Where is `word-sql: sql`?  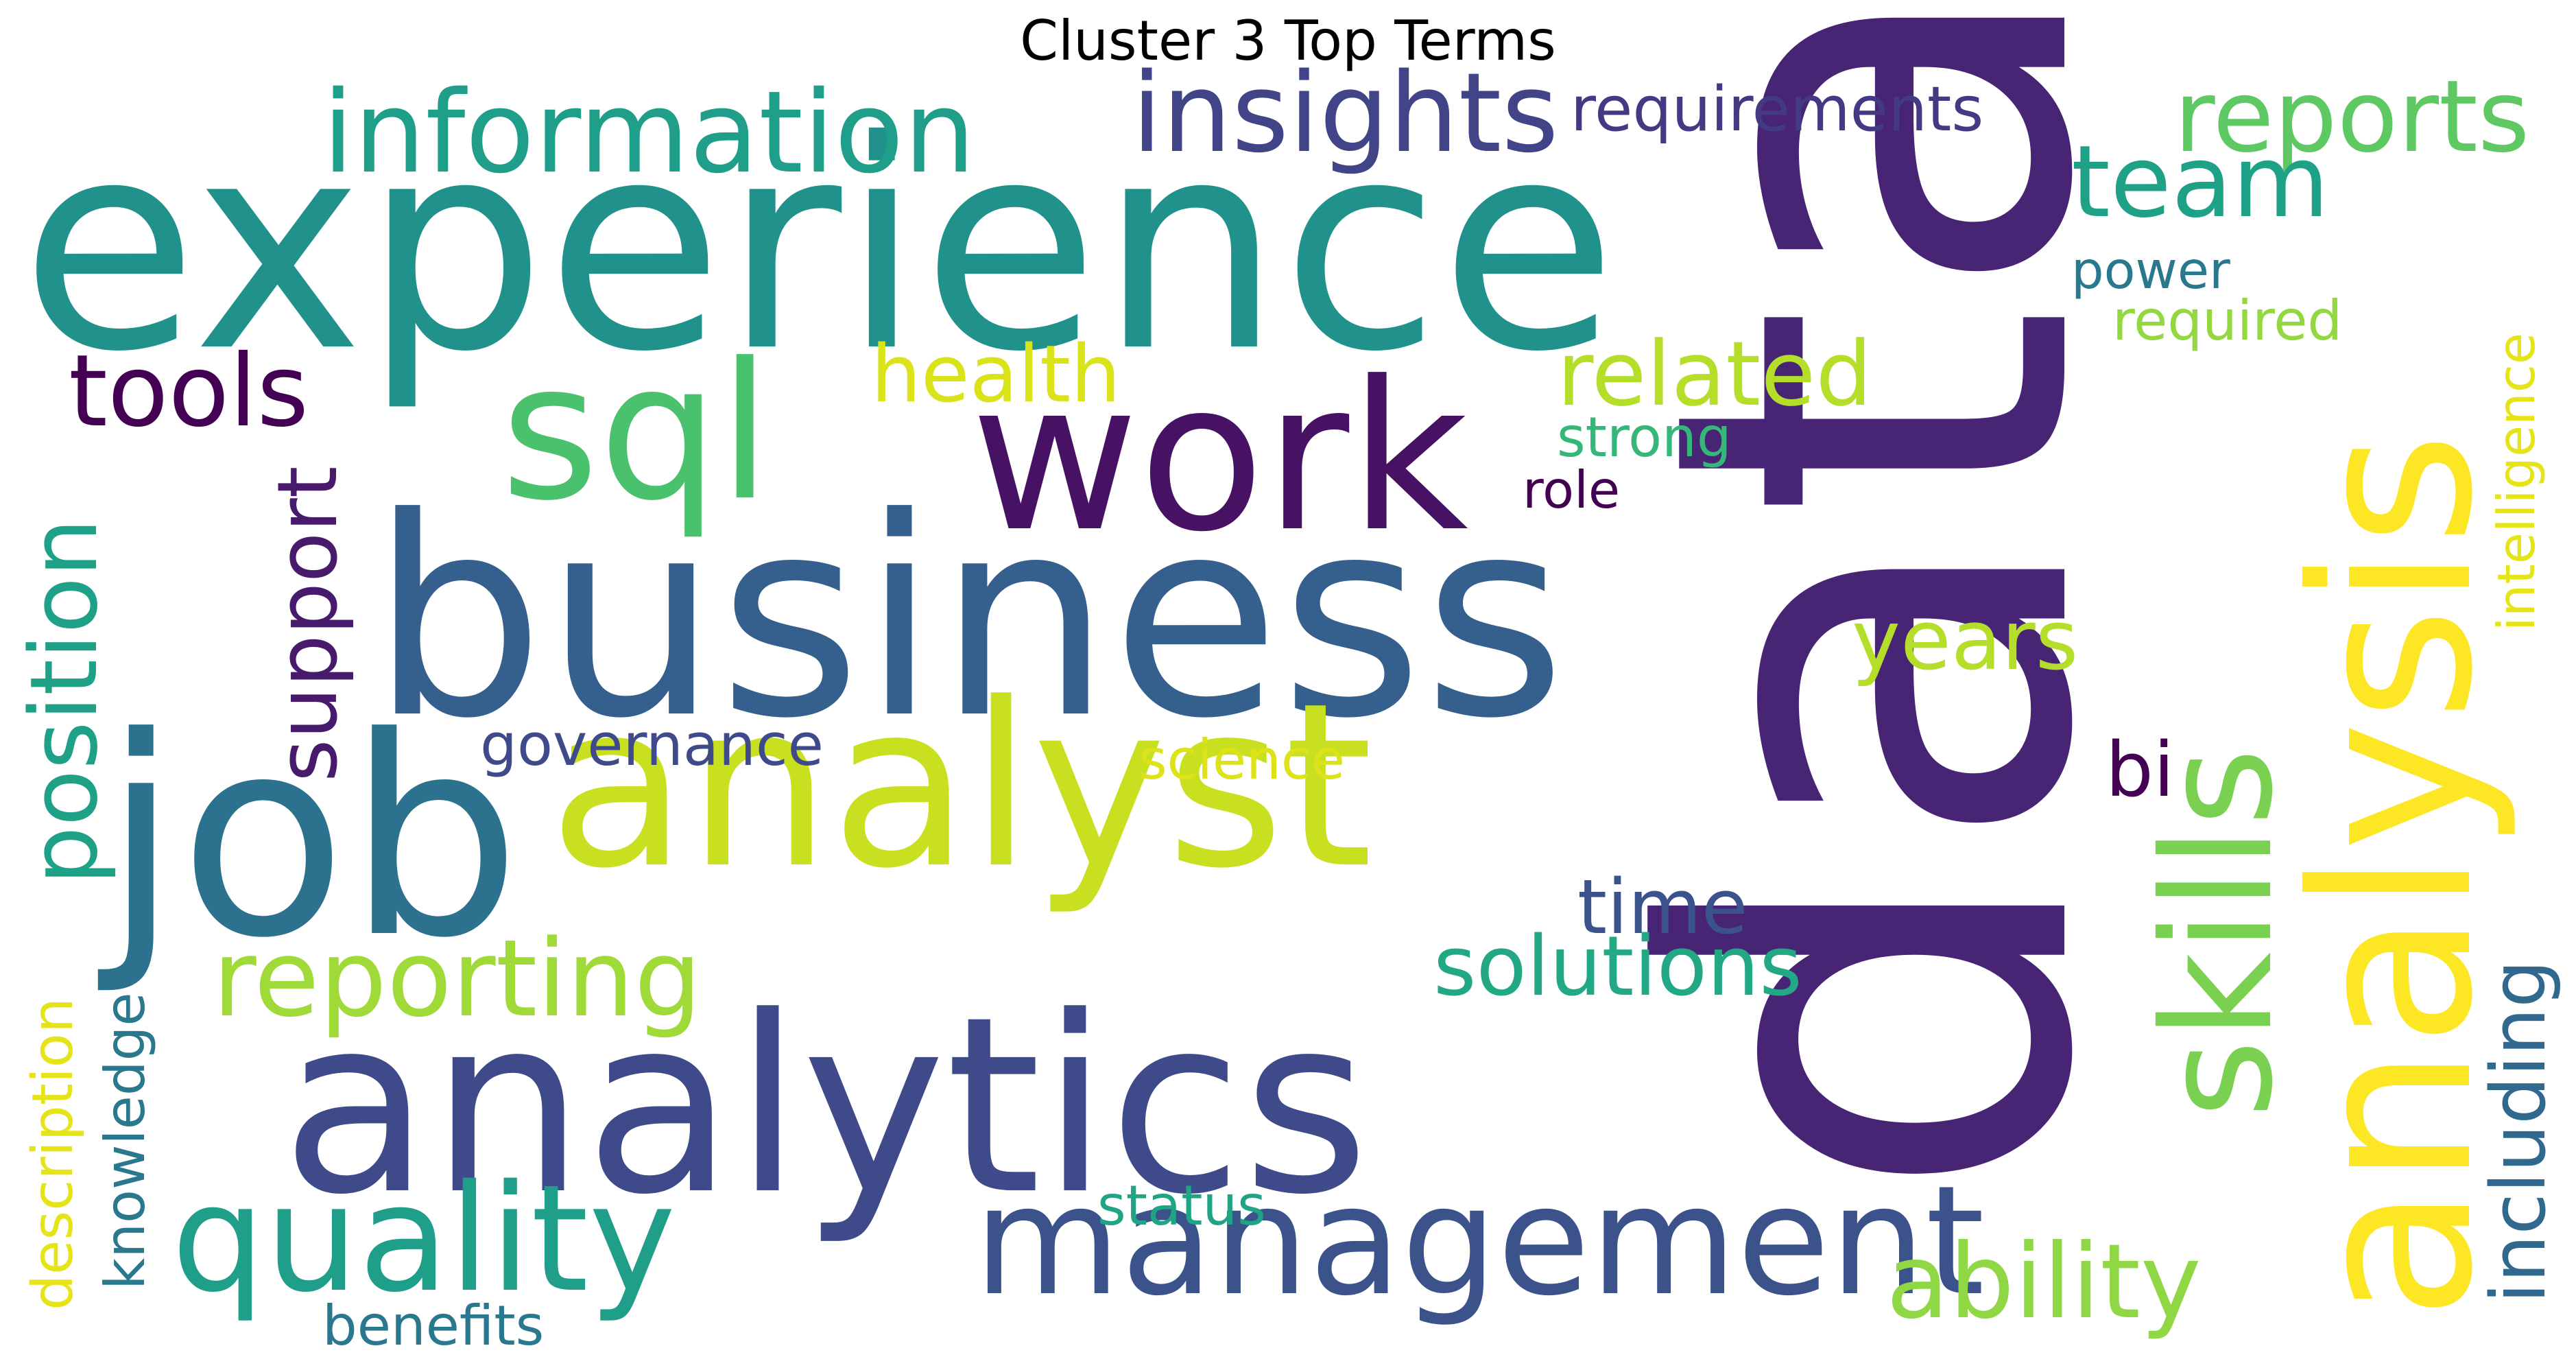 word-sql: sql is located at coordinates (636, 432).